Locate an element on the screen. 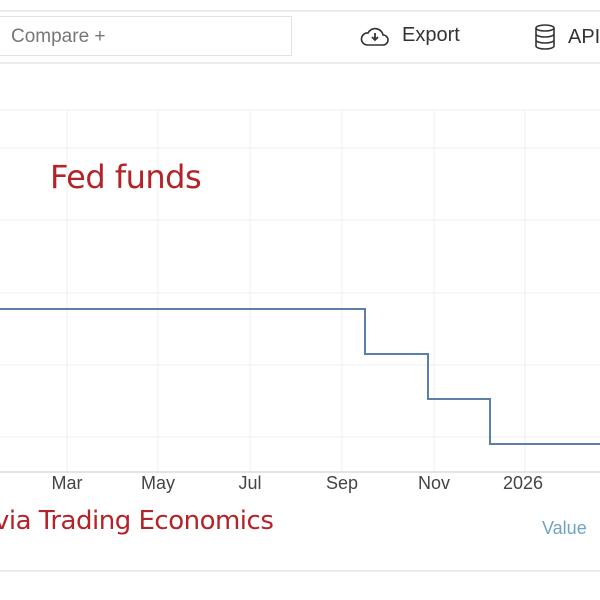 The width and height of the screenshot is (600, 600). database-icon is located at coordinates (545, 37).